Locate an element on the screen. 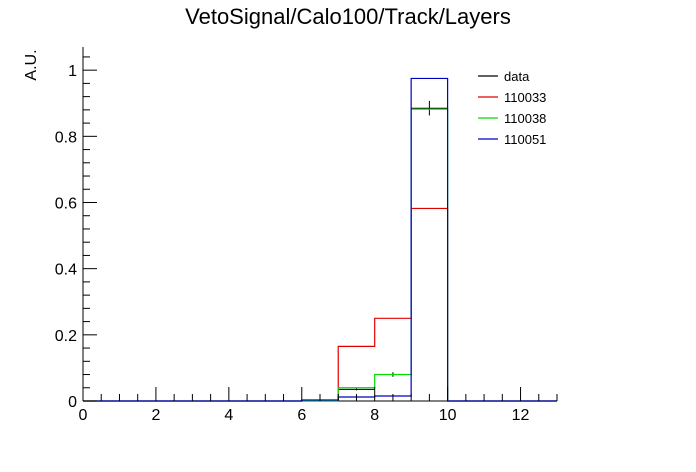 This screenshot has width=696, height=472. y-axis-label: A.U. is located at coordinates (31, 64).